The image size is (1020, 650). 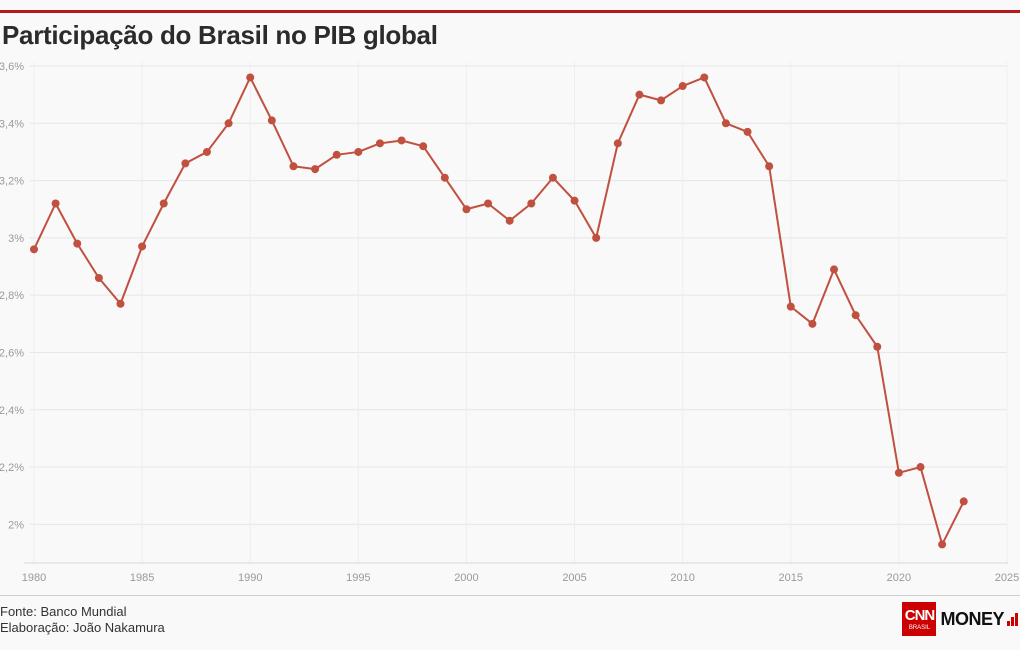 I want to click on brand-logo: CNN BRASIL MONEY, so click(x=960, y=619).